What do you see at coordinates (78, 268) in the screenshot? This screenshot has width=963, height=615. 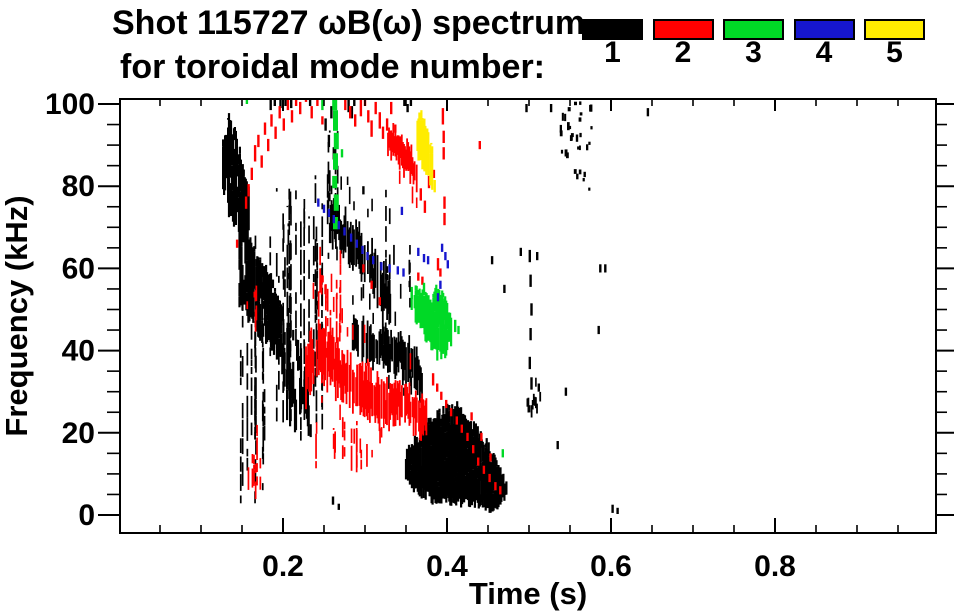 I see `y-tick-label: 60` at bounding box center [78, 268].